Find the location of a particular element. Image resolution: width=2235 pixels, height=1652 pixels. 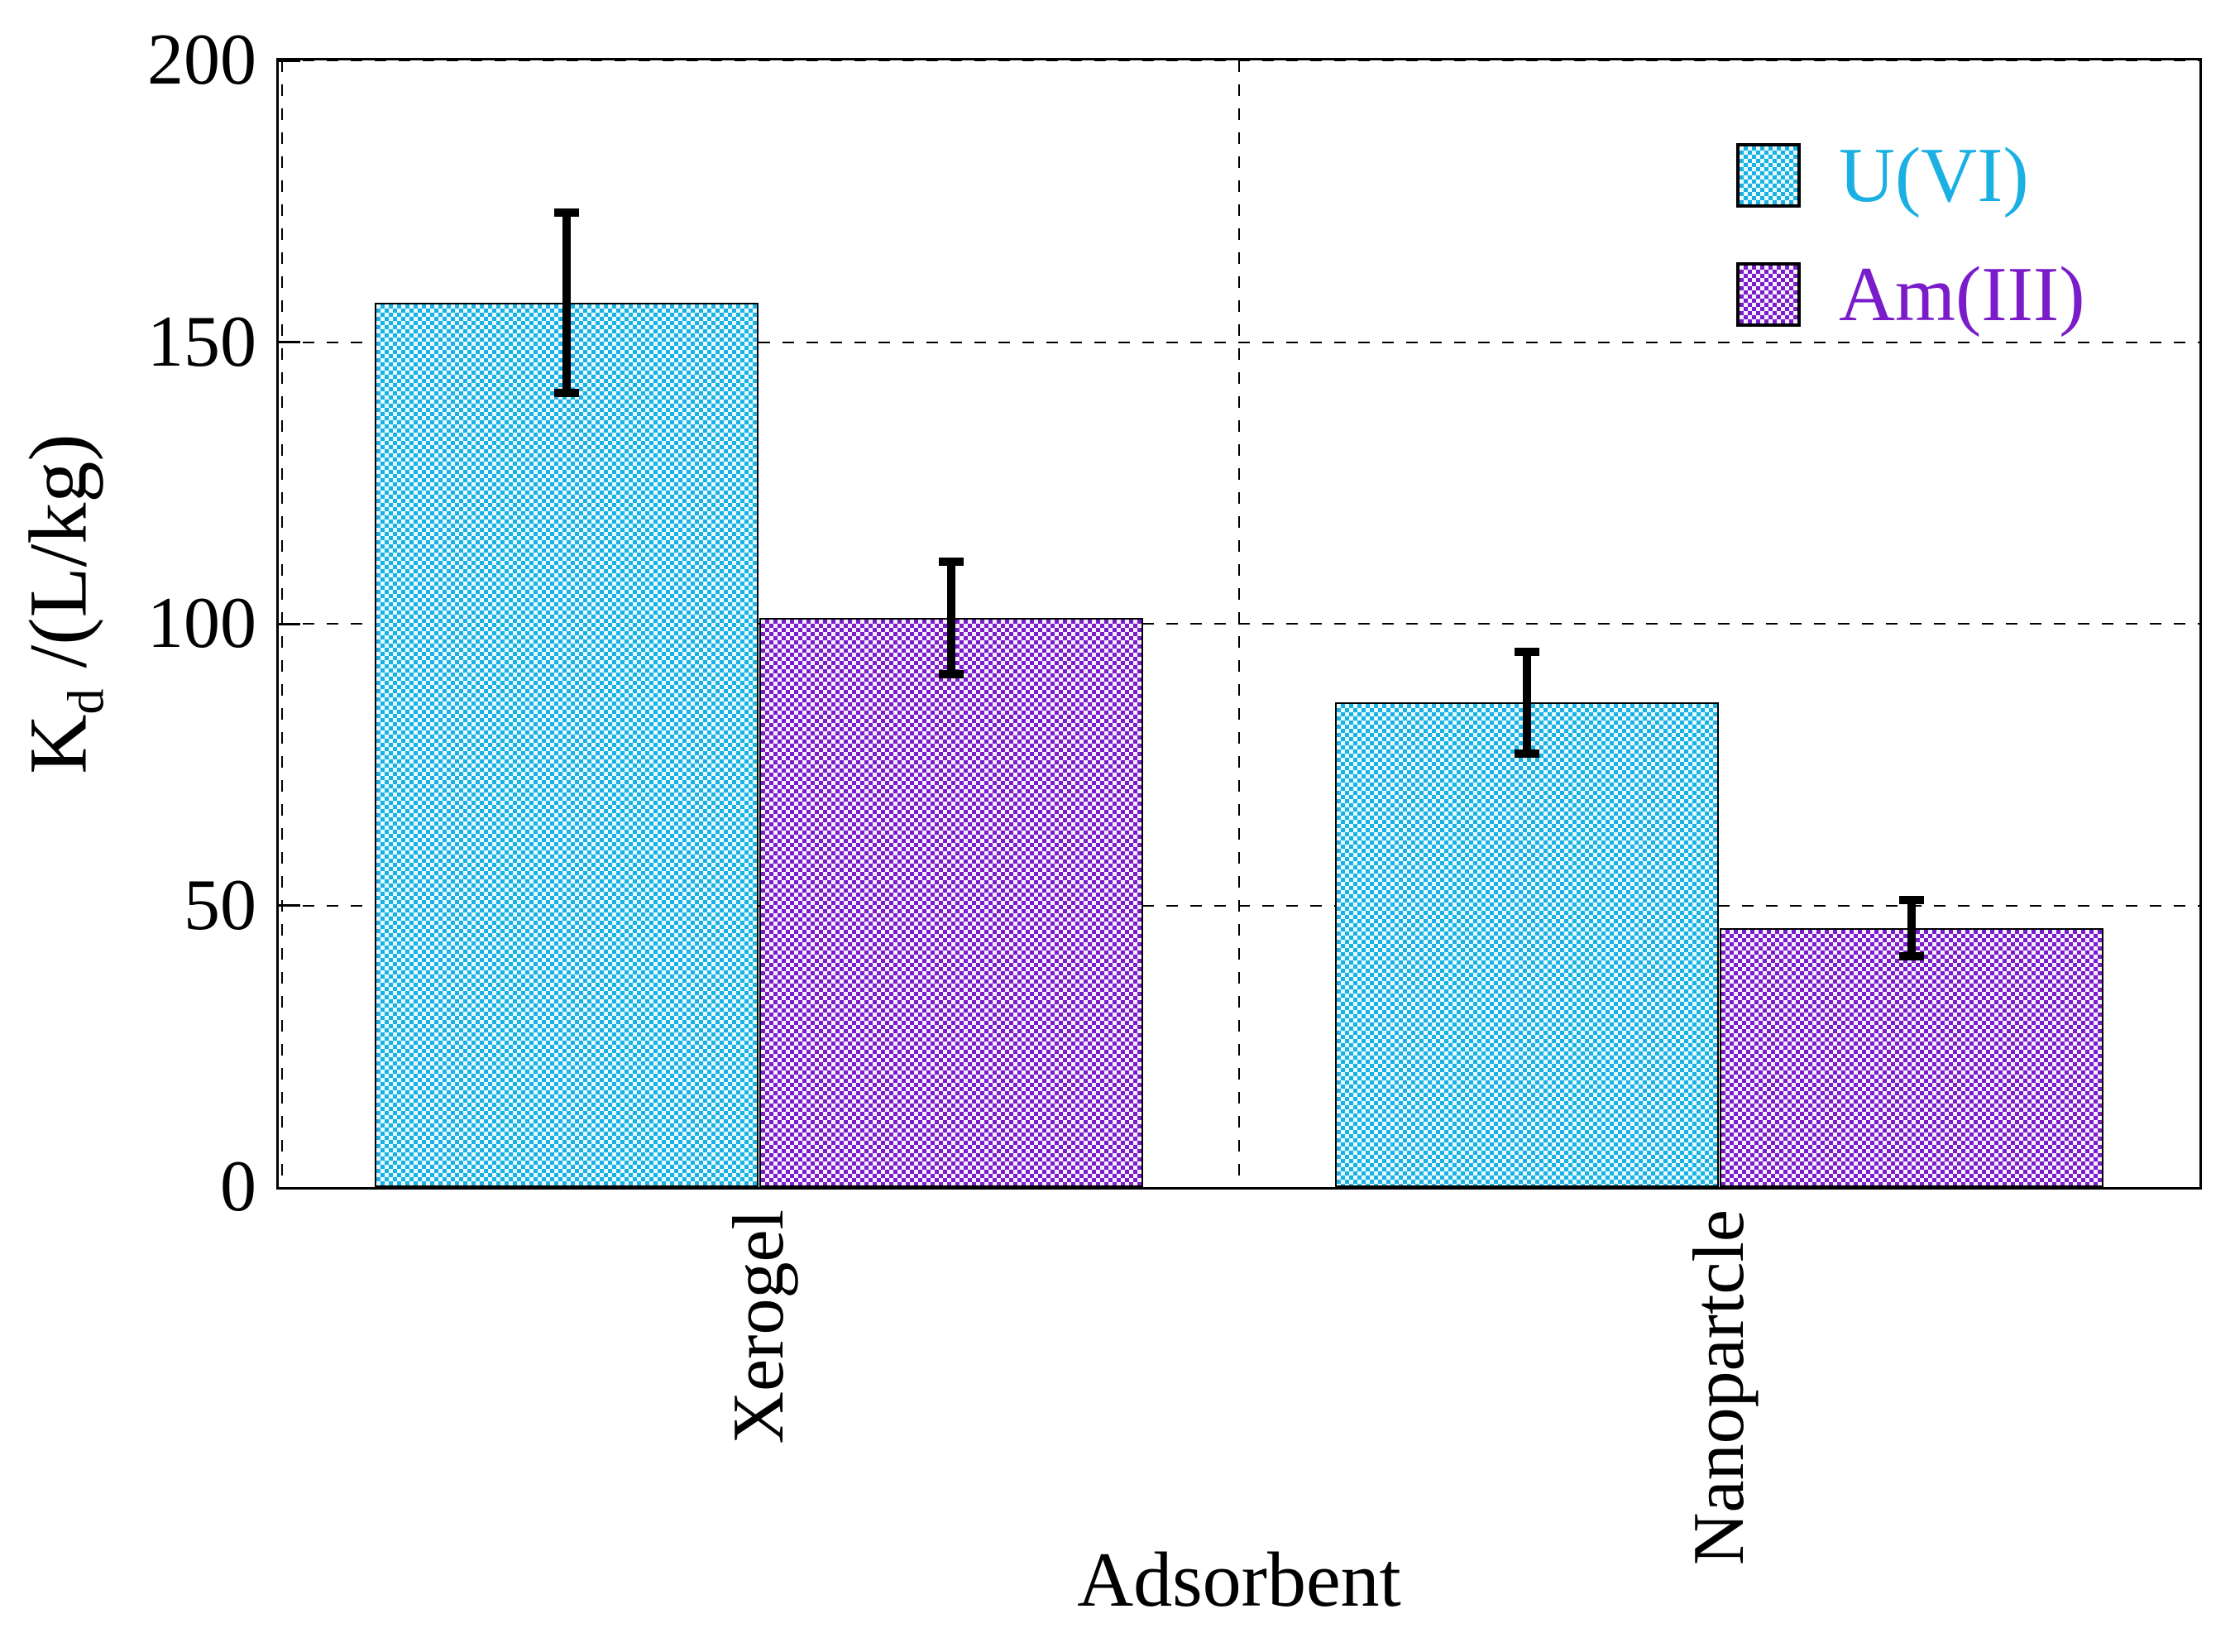

error-bar-cap-top-Am(III)-Nanopartcle is located at coordinates (1911, 899).